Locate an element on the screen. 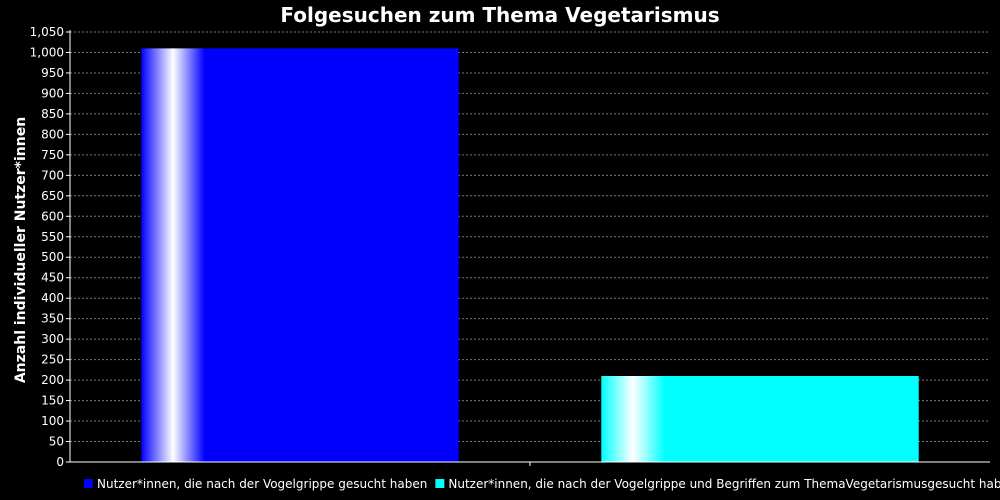  y-tick-label: 1,000 is located at coordinates (47, 52).